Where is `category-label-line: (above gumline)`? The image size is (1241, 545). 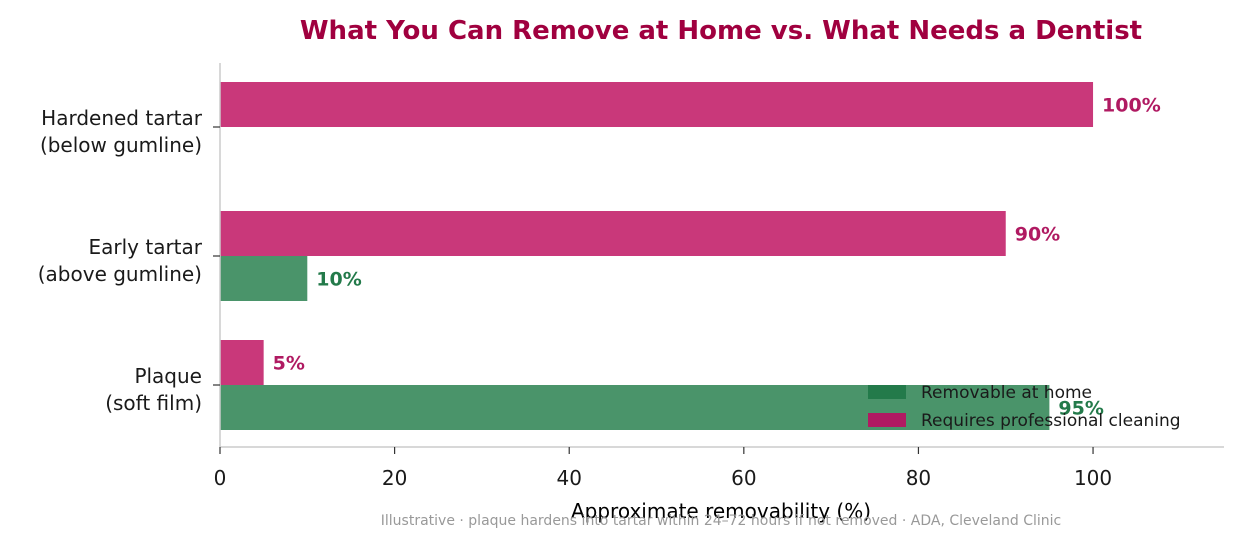
category-label-line: (above gumline) is located at coordinates (120, 274).